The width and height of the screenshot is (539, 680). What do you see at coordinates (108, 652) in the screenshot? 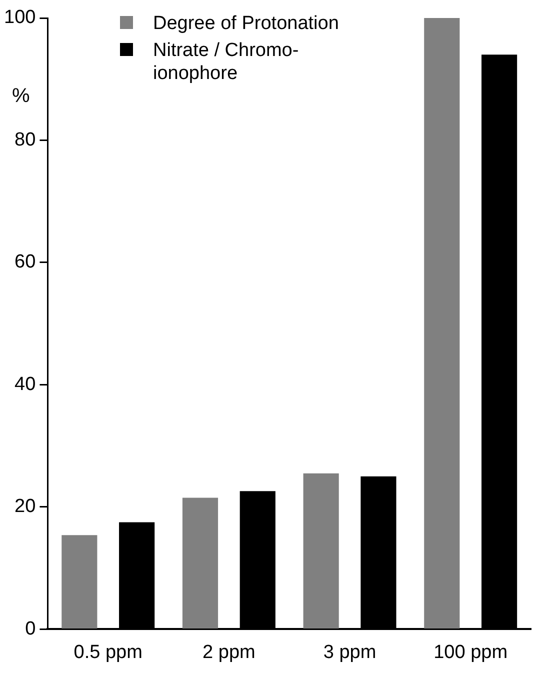
I see `x-tick-label: 0.5 ppm` at bounding box center [108, 652].